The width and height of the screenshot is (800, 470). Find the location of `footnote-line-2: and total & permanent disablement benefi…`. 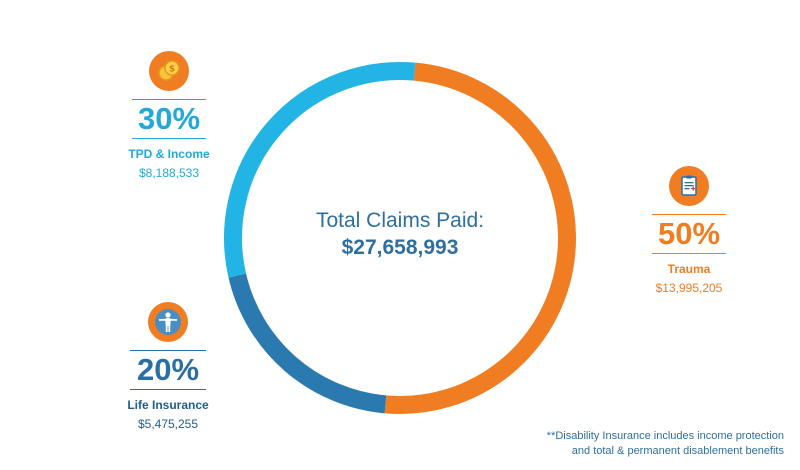

footnote-line-2: and total & permanent disablement benefi… is located at coordinates (677, 451).